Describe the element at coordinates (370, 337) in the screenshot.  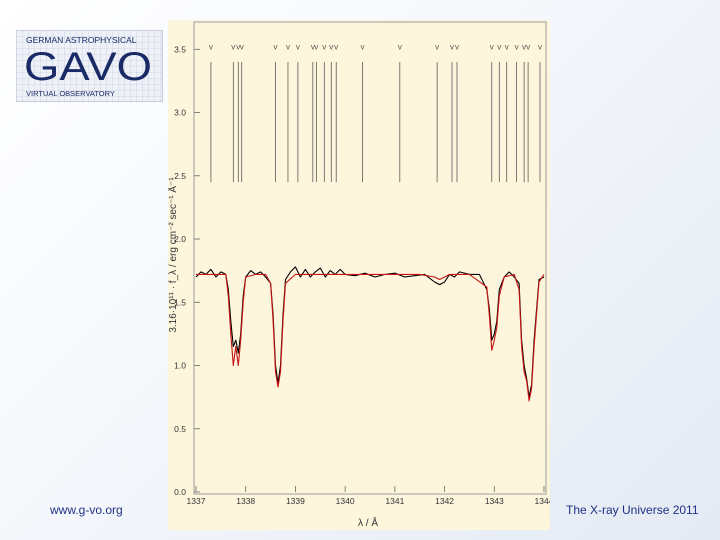
I see `model-spectrum-line` at that location.